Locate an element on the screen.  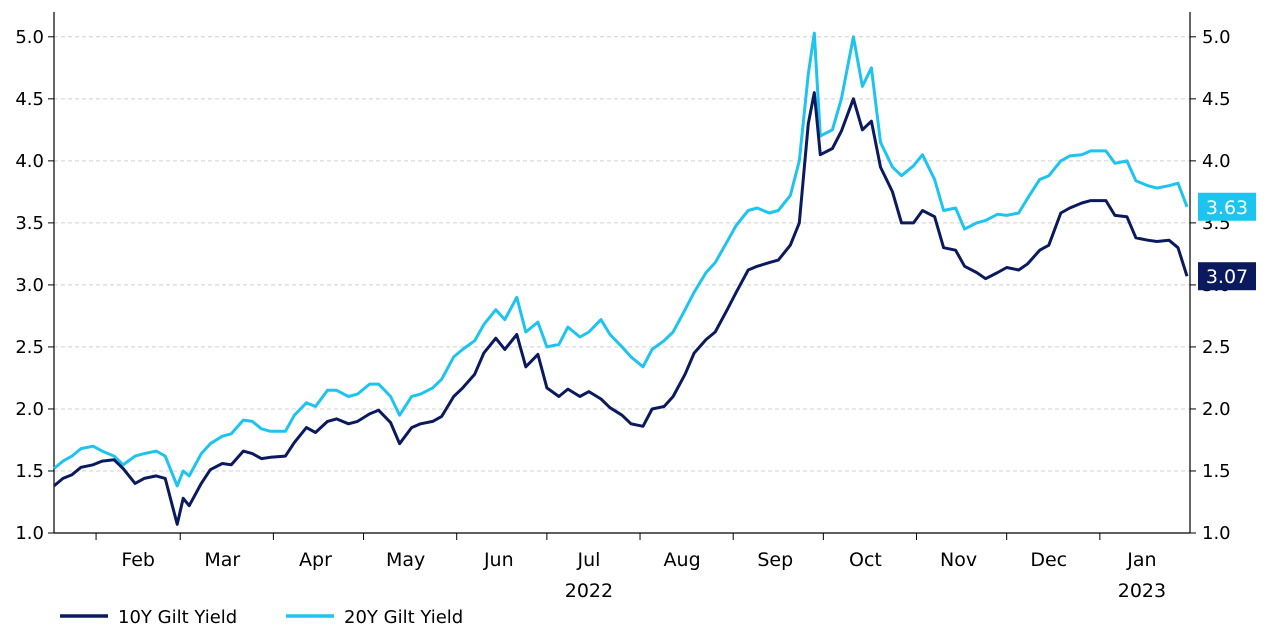
y-tick-label-right: 1.0 is located at coordinates (1216, 533).